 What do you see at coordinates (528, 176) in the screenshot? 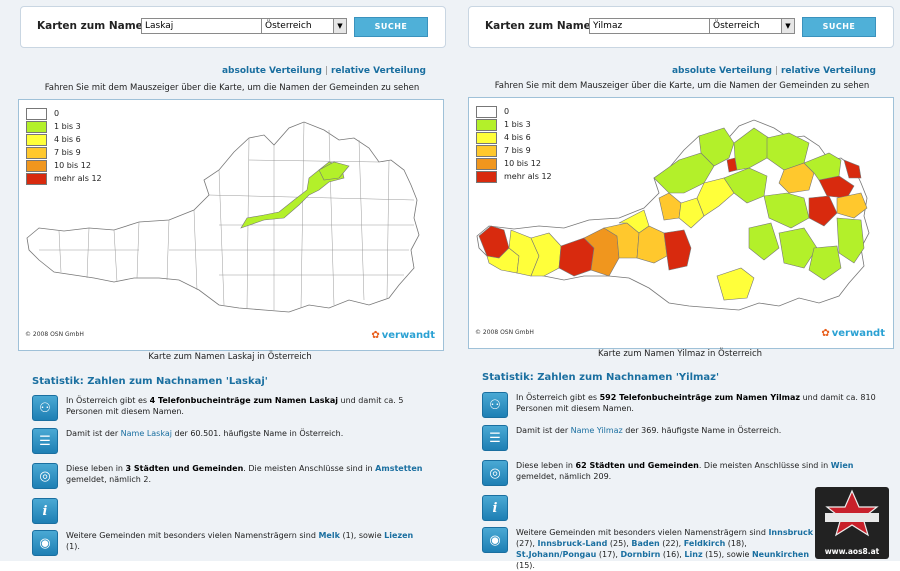
I see `legend-label: mehr als 12` at bounding box center [528, 176].